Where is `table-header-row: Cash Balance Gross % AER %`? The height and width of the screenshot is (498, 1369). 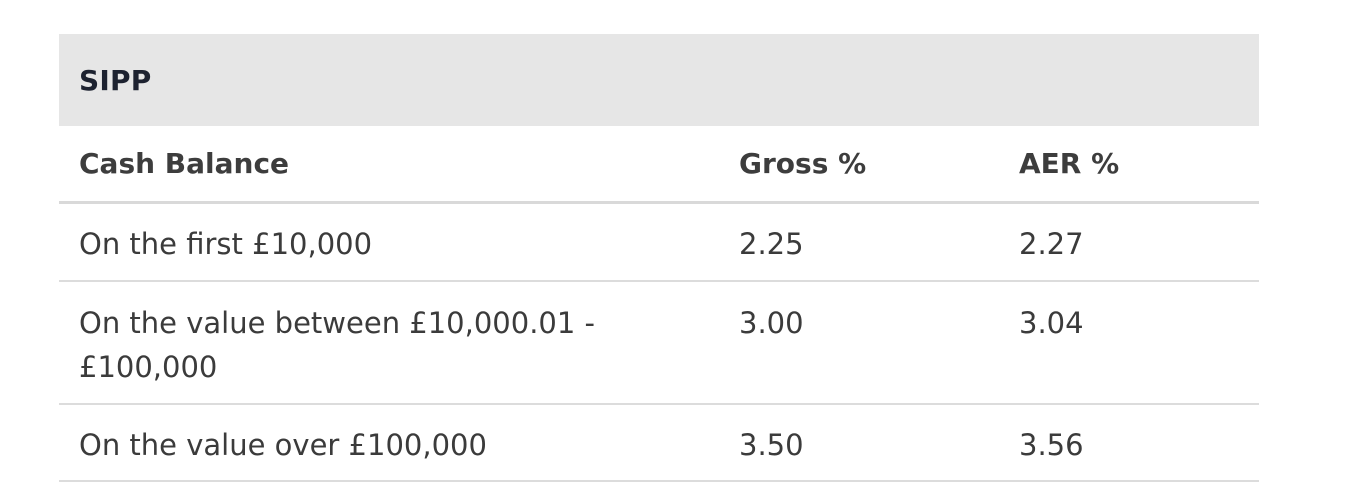 table-header-row: Cash Balance Gross % AER % is located at coordinates (659, 165).